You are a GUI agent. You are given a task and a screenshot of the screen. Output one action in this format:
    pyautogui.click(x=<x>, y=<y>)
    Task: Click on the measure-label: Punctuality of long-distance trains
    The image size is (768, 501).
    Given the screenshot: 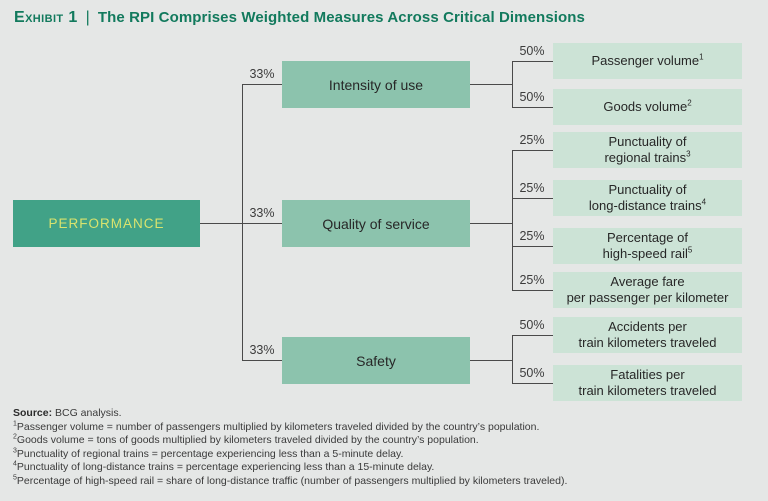 What is the action you would take?
    pyautogui.click(x=645, y=197)
    